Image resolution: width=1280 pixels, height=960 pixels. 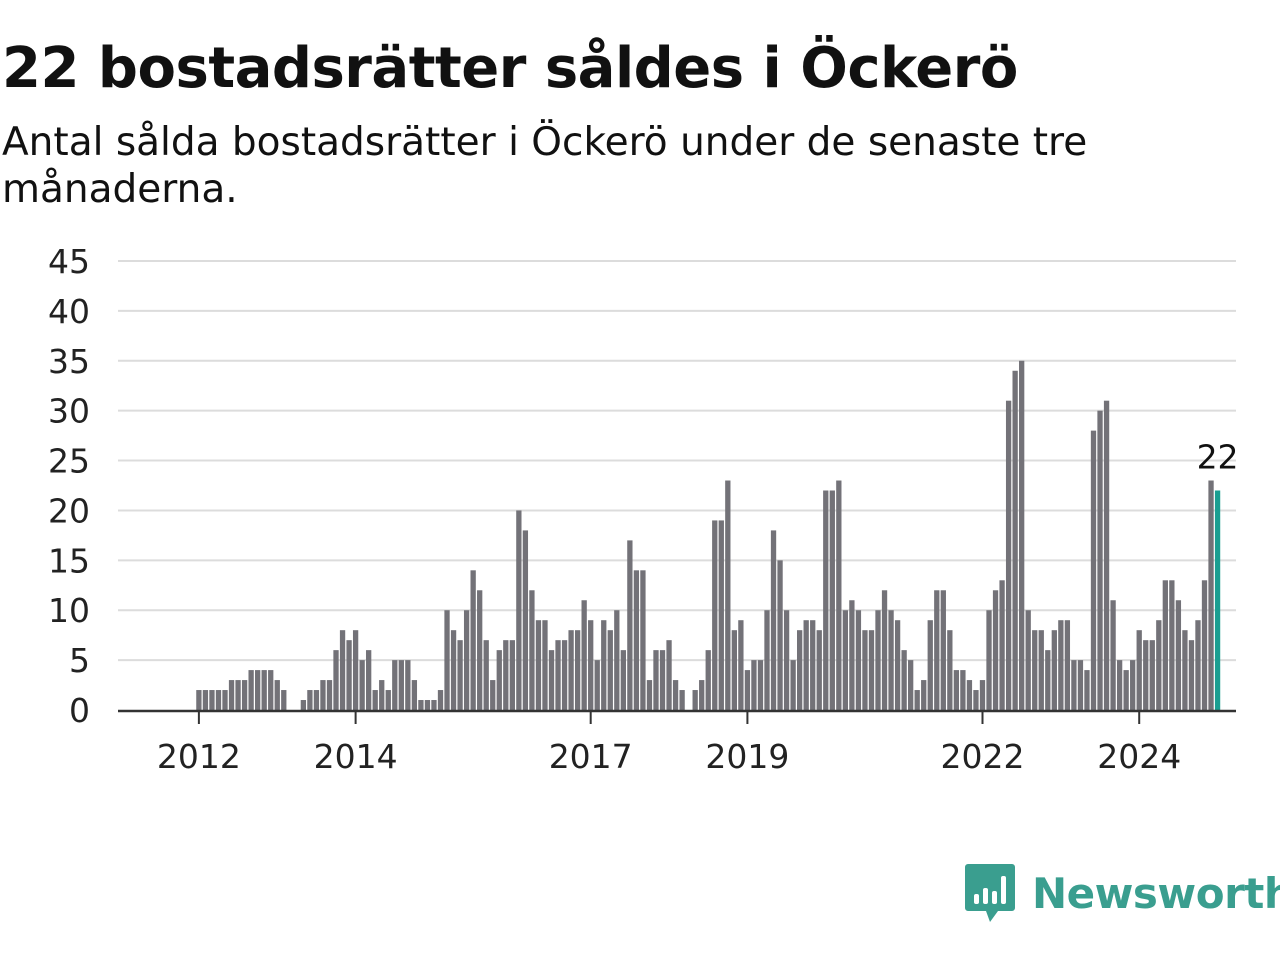 What do you see at coordinates (669, 756) in the screenshot?
I see `x-axis-tick-labels: 2012 2014 2017 2019 2022 2024` at bounding box center [669, 756].